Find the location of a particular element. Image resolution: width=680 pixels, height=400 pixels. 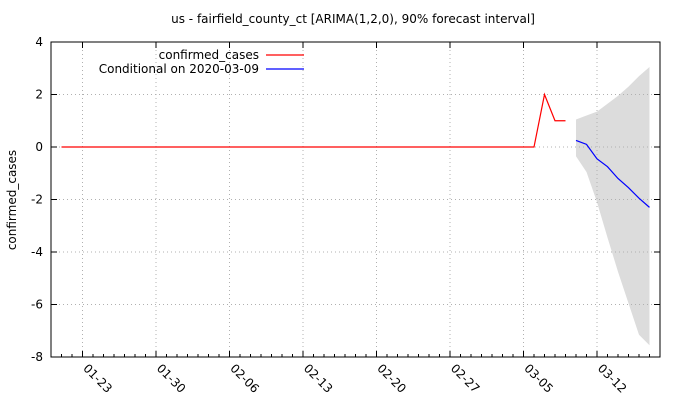

y-tick-label: -2 is located at coordinates (37, 200).